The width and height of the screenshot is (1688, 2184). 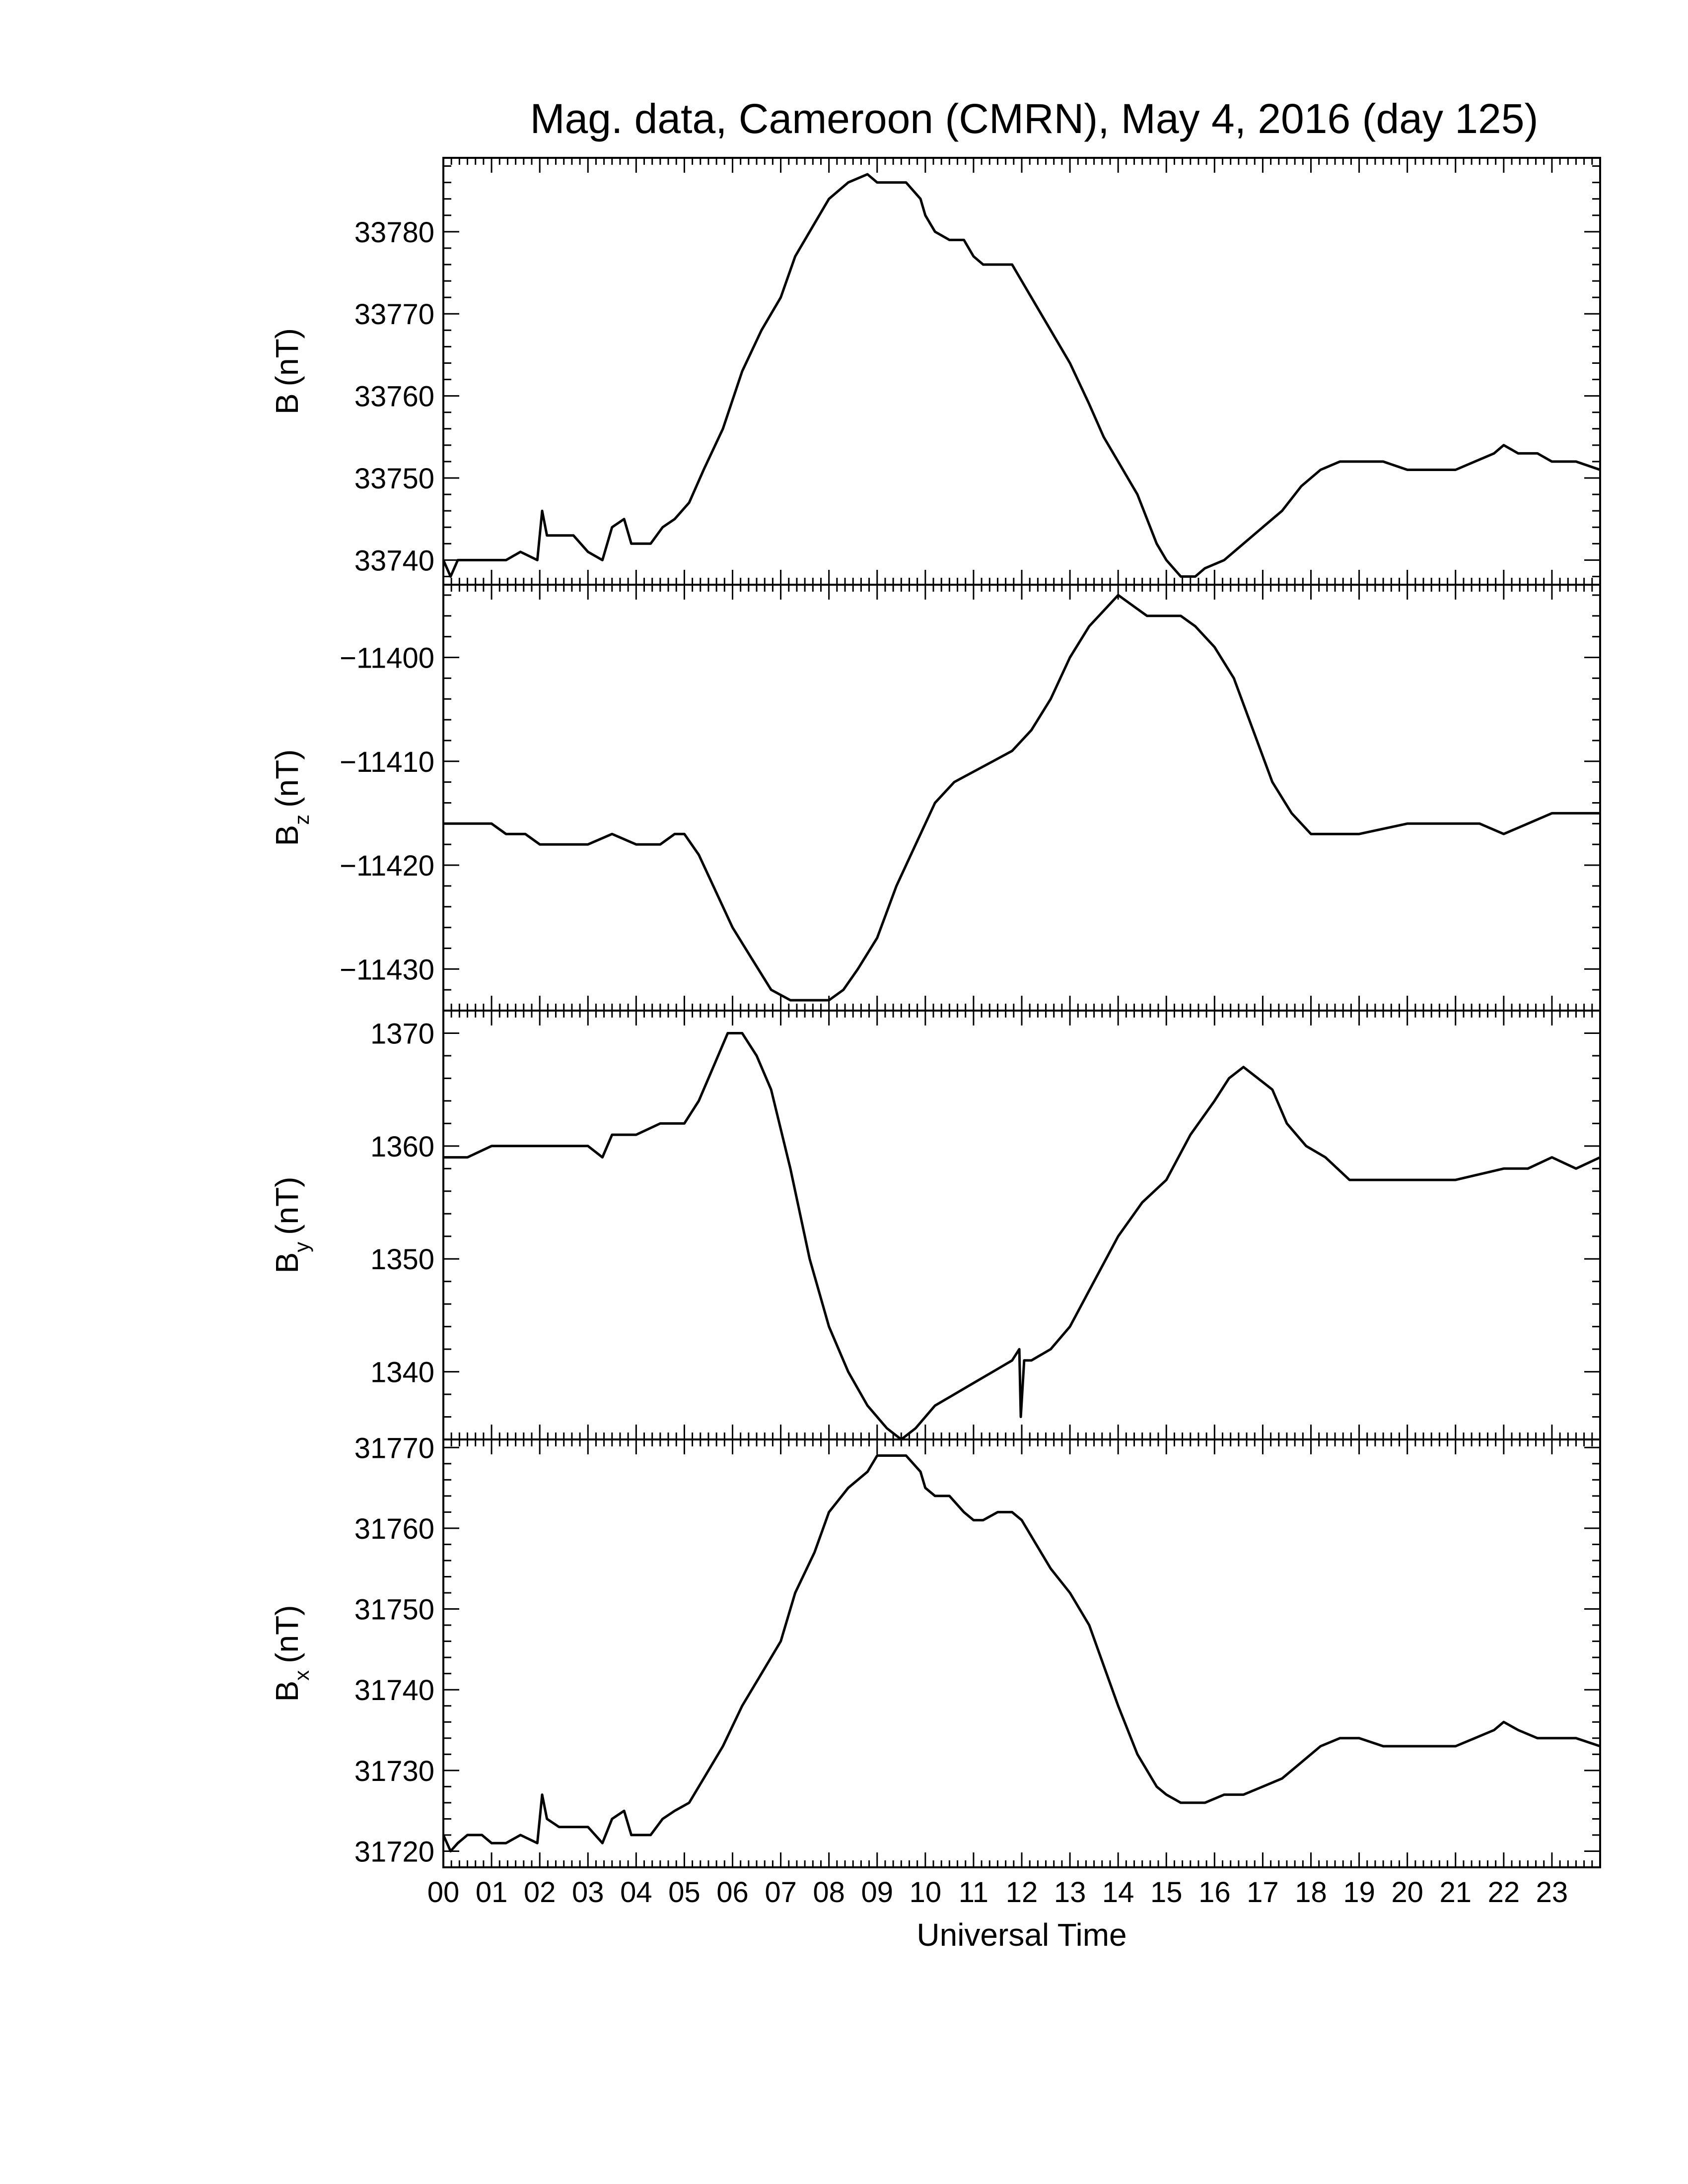 I want to click on x-tick-label: 04, so click(x=636, y=1892).